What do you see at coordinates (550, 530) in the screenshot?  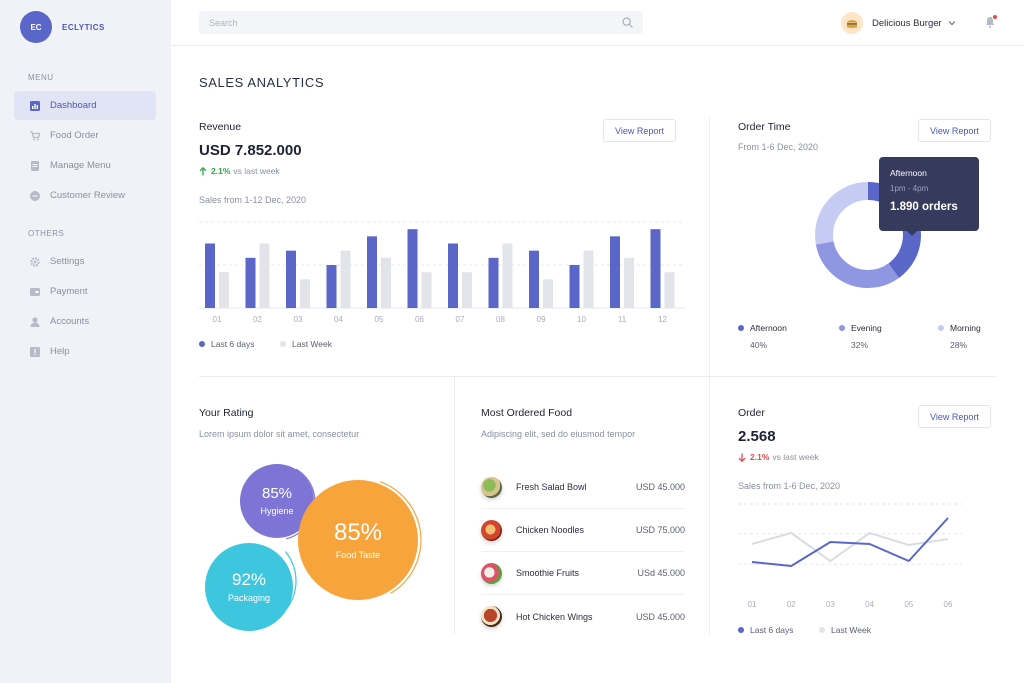 I see `food-name: Chicken Noodles` at bounding box center [550, 530].